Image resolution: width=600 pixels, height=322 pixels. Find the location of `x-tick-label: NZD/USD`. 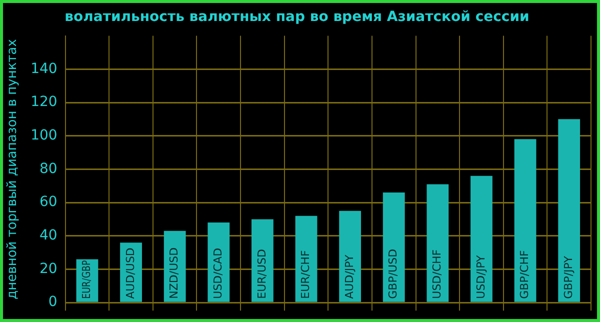

x-tick-label: NZD/USD is located at coordinates (174, 273).